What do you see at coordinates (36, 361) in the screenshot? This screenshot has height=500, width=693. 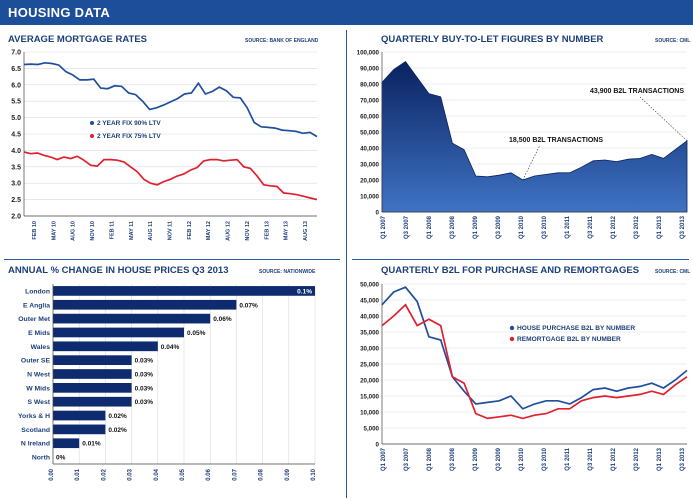 I see `prices-category-label: Outer SE` at bounding box center [36, 361].